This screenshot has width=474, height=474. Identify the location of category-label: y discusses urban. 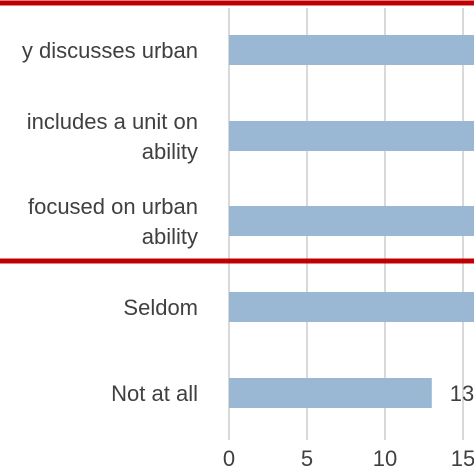
(110, 50).